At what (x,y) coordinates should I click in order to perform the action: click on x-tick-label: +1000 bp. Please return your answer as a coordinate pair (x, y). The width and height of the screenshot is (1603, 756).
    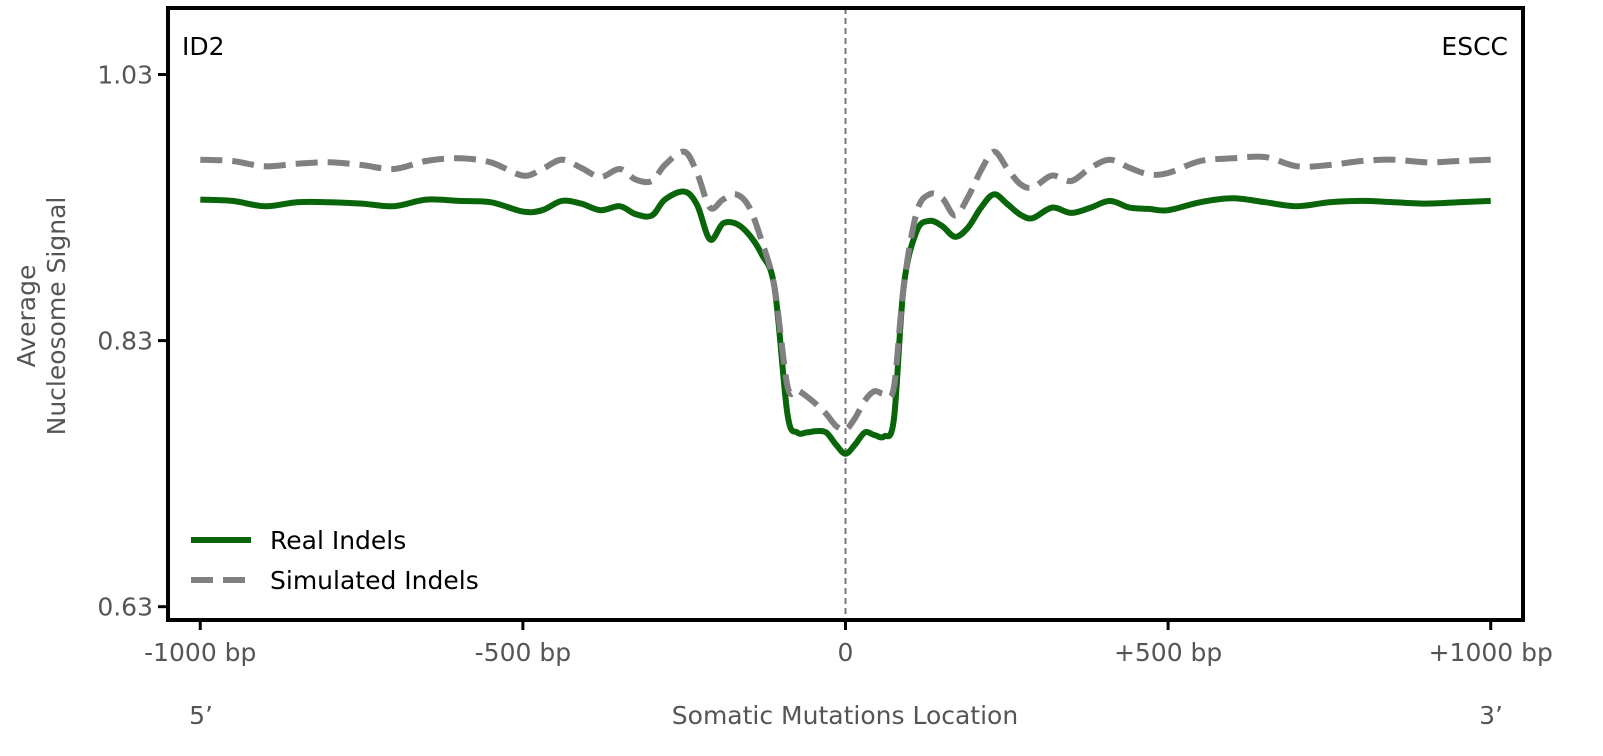
    Looking at the image, I should click on (1491, 652).